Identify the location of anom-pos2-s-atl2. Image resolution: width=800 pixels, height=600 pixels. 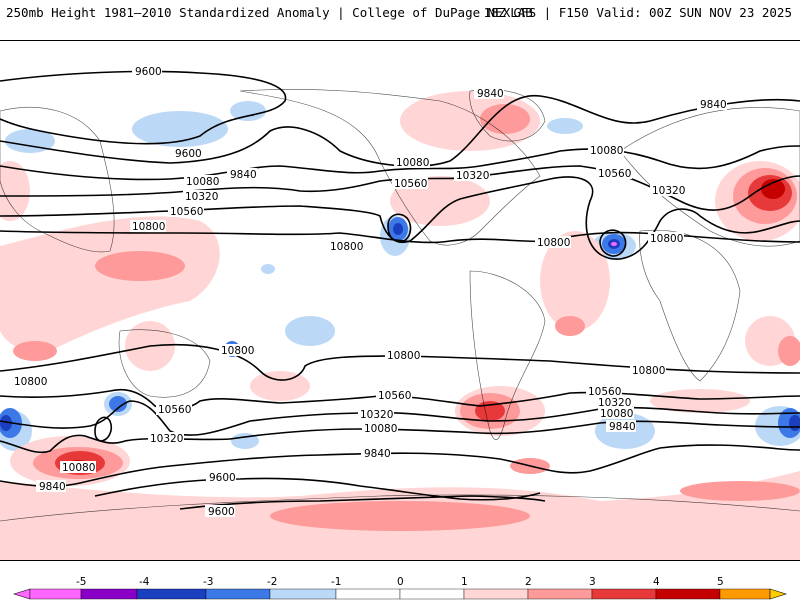
(570, 326).